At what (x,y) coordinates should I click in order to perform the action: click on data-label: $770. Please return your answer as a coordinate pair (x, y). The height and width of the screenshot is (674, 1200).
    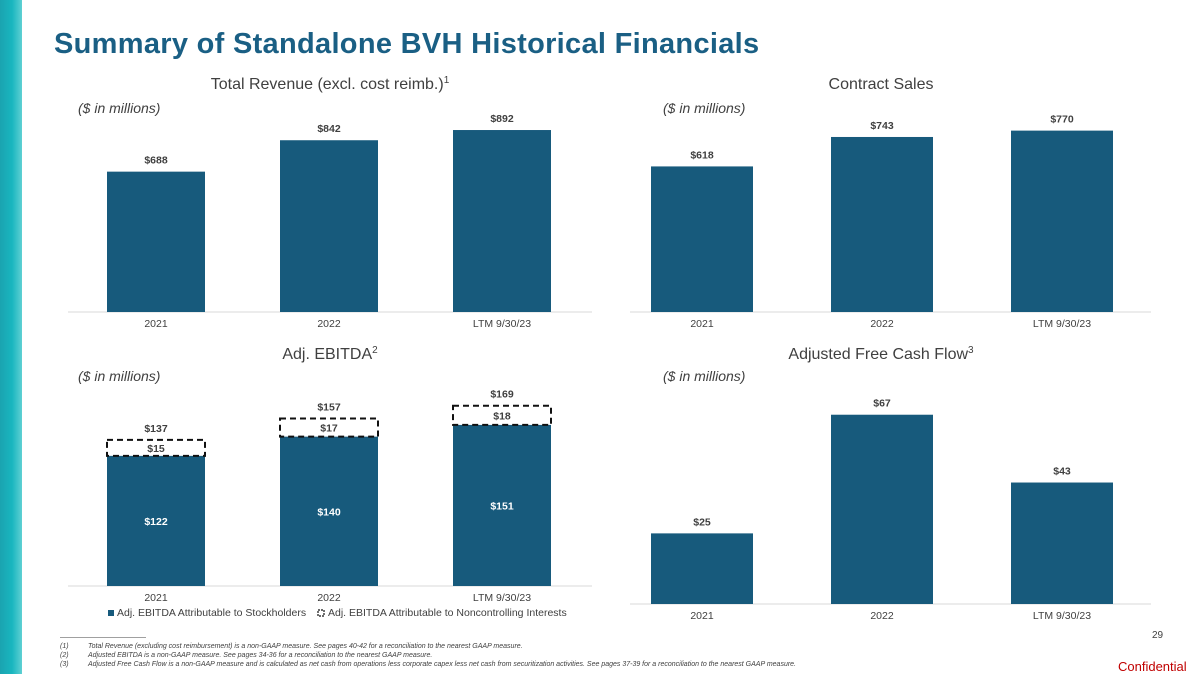
    Looking at the image, I should click on (1062, 120).